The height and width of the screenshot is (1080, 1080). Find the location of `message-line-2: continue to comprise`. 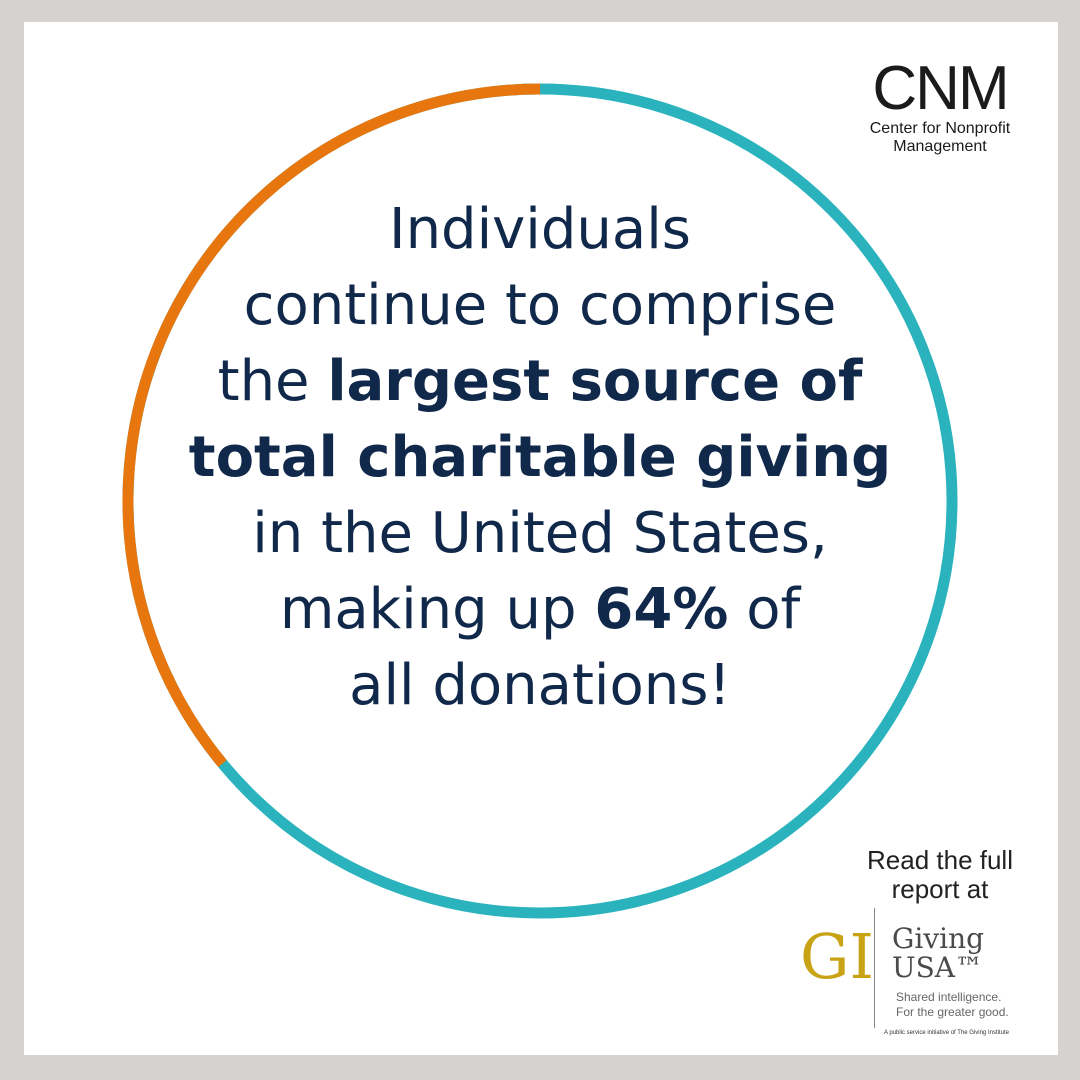

message-line-2: continue to comprise is located at coordinates (540, 305).